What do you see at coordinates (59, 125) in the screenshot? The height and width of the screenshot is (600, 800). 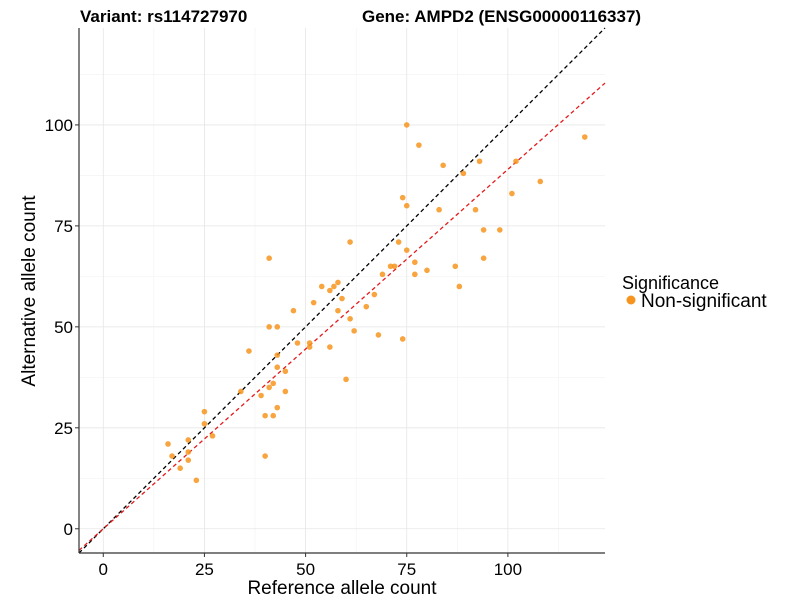 I see `y-tick-label: 100` at bounding box center [59, 125].